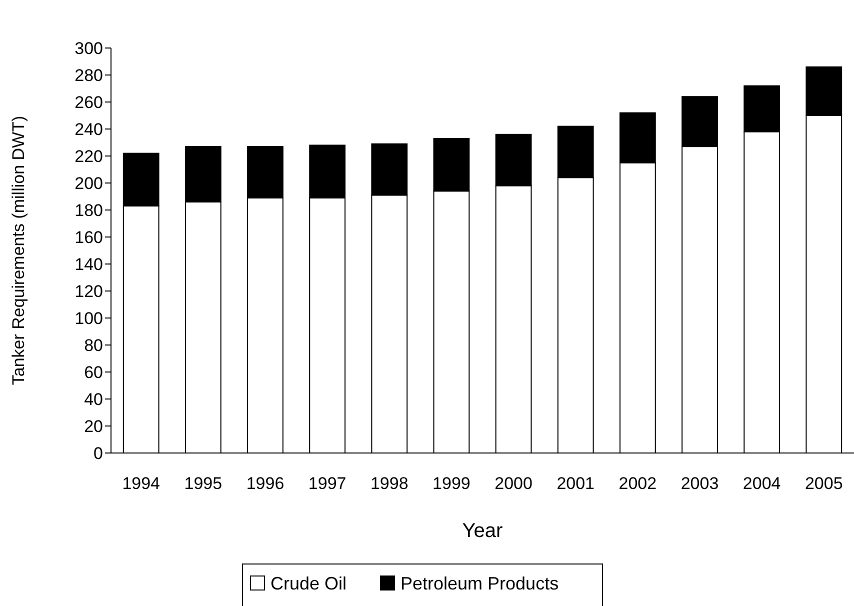  I want to click on x-tick-label: 1998, so click(389, 483).